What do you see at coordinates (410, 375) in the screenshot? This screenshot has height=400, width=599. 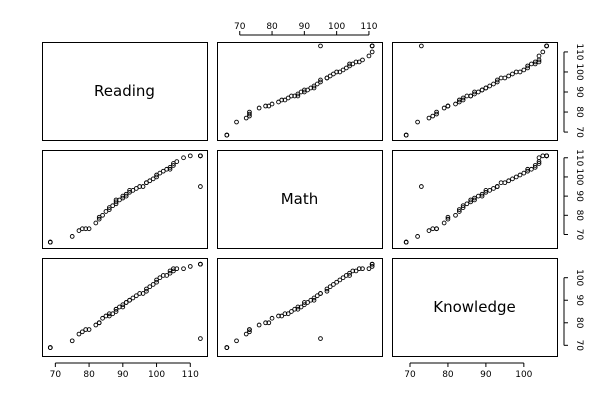 I see `tick-label-knowledge: 70` at bounding box center [410, 375].